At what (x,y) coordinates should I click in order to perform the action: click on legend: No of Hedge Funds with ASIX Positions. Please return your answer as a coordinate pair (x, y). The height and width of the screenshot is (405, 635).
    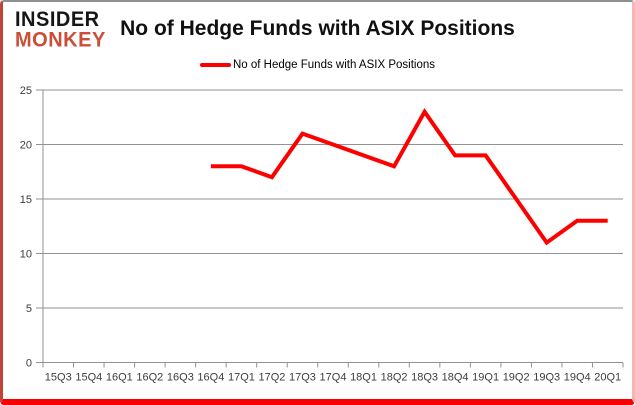
    Looking at the image, I should click on (317, 65).